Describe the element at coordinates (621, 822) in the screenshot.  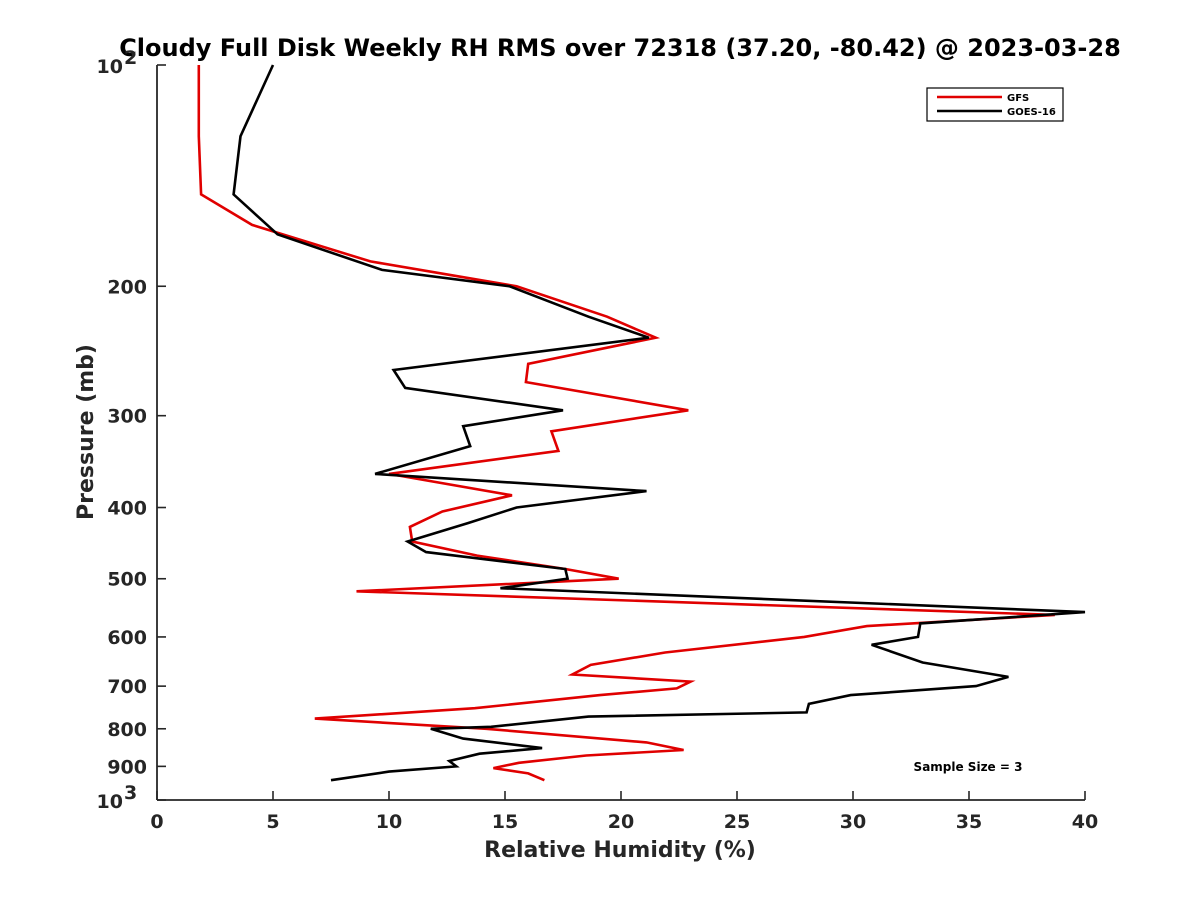
I see `x-tick-label: 20` at that location.